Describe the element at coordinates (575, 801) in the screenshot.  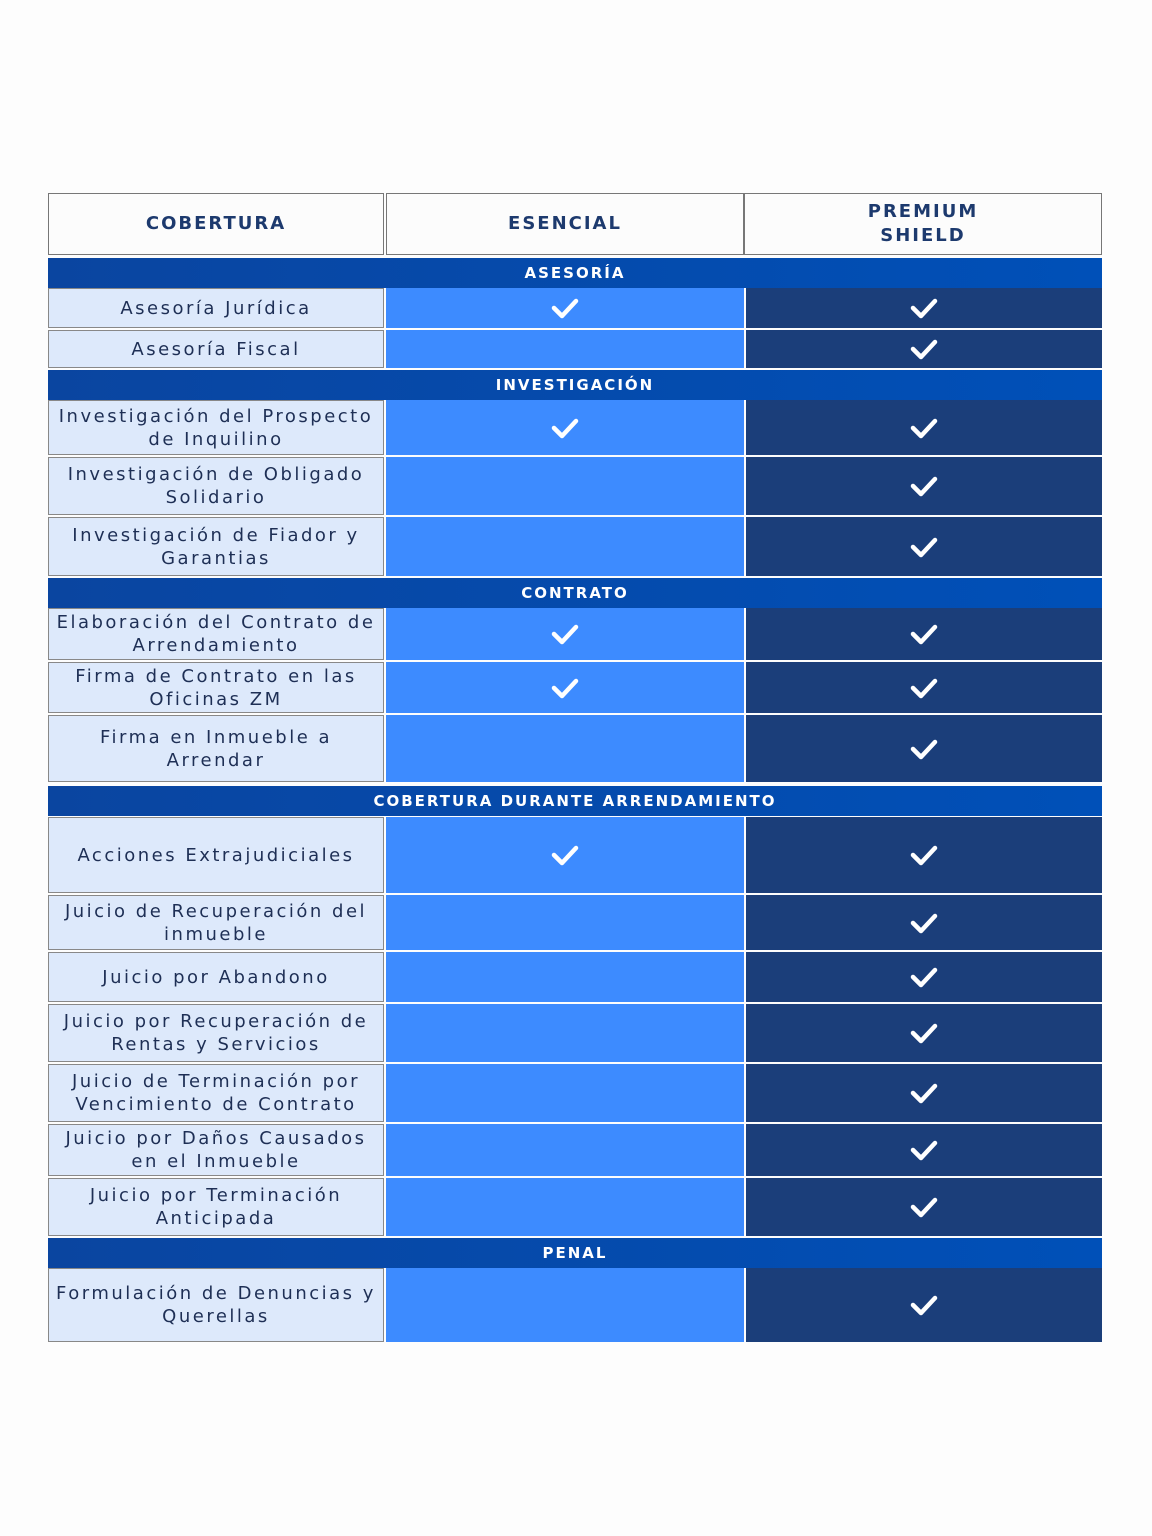
I see `section-header: COBERTURA DURANTE ARRENDAMIENTO` at that location.